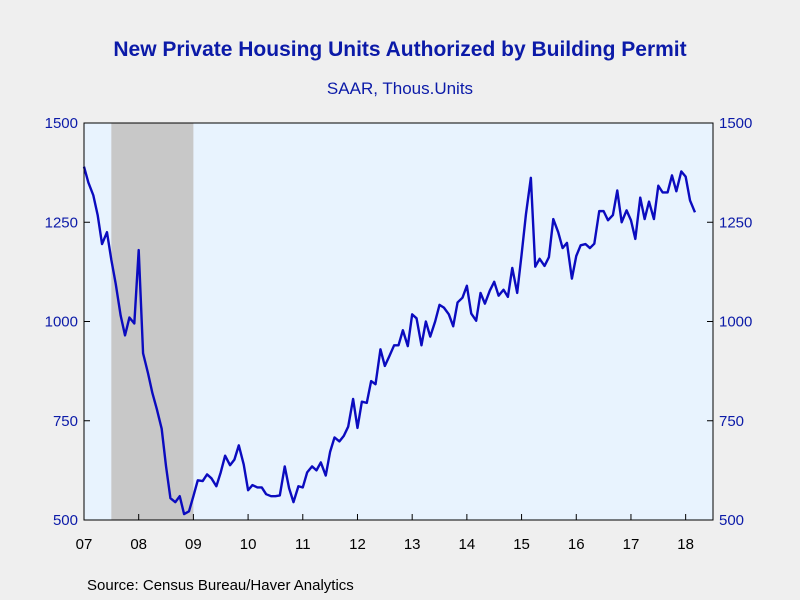 The image size is (800, 600). What do you see at coordinates (521, 544) in the screenshot?
I see `x-tick-label: 15` at bounding box center [521, 544].